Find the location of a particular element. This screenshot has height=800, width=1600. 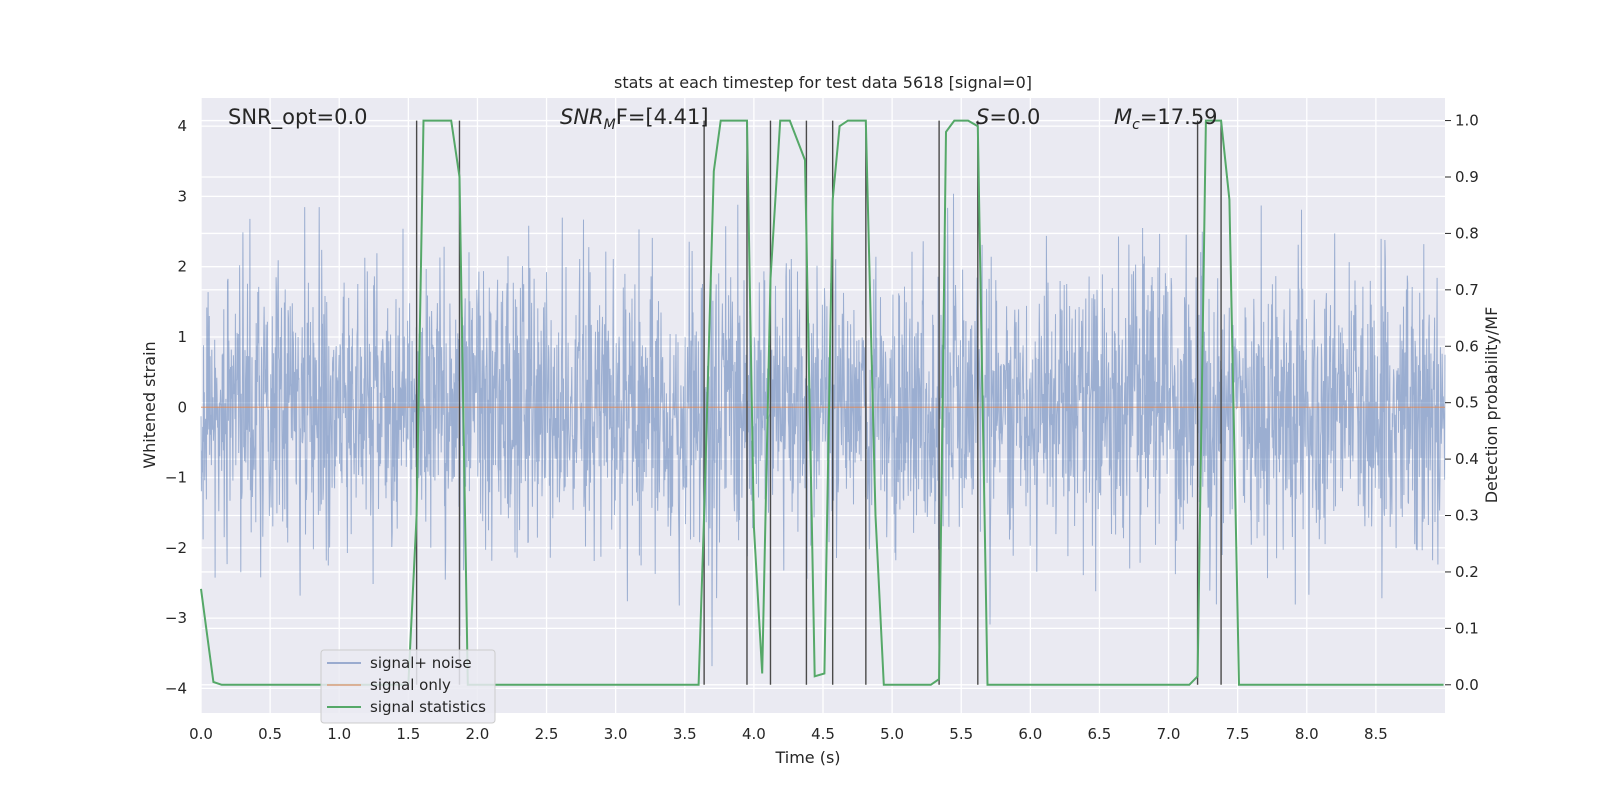

x-tick-label: 7.0 is located at coordinates (1169, 734).